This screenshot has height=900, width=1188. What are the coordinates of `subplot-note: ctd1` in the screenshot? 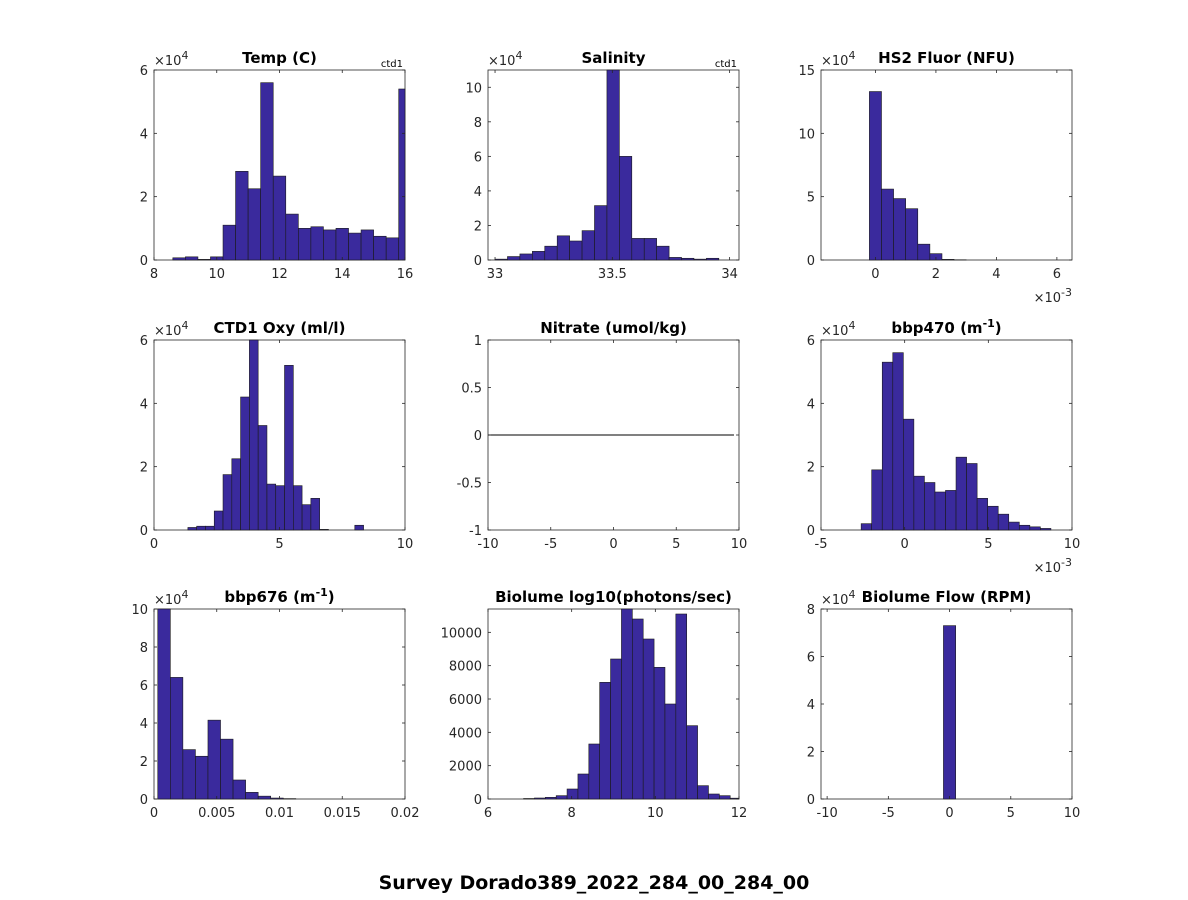 It's located at (726, 64).